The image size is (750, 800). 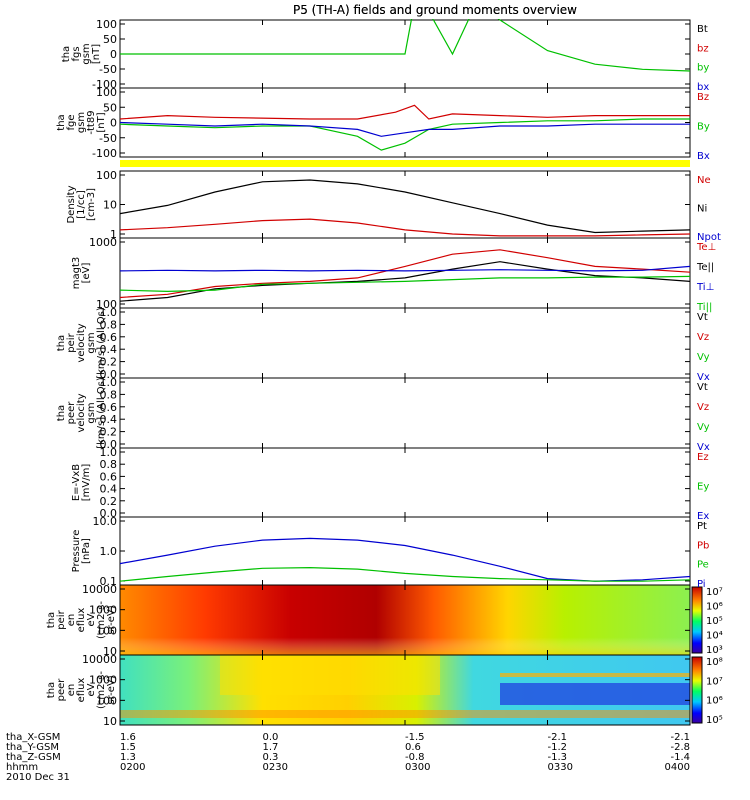 I want to click on y-tick-label: 0.0, so click(x=109, y=444).